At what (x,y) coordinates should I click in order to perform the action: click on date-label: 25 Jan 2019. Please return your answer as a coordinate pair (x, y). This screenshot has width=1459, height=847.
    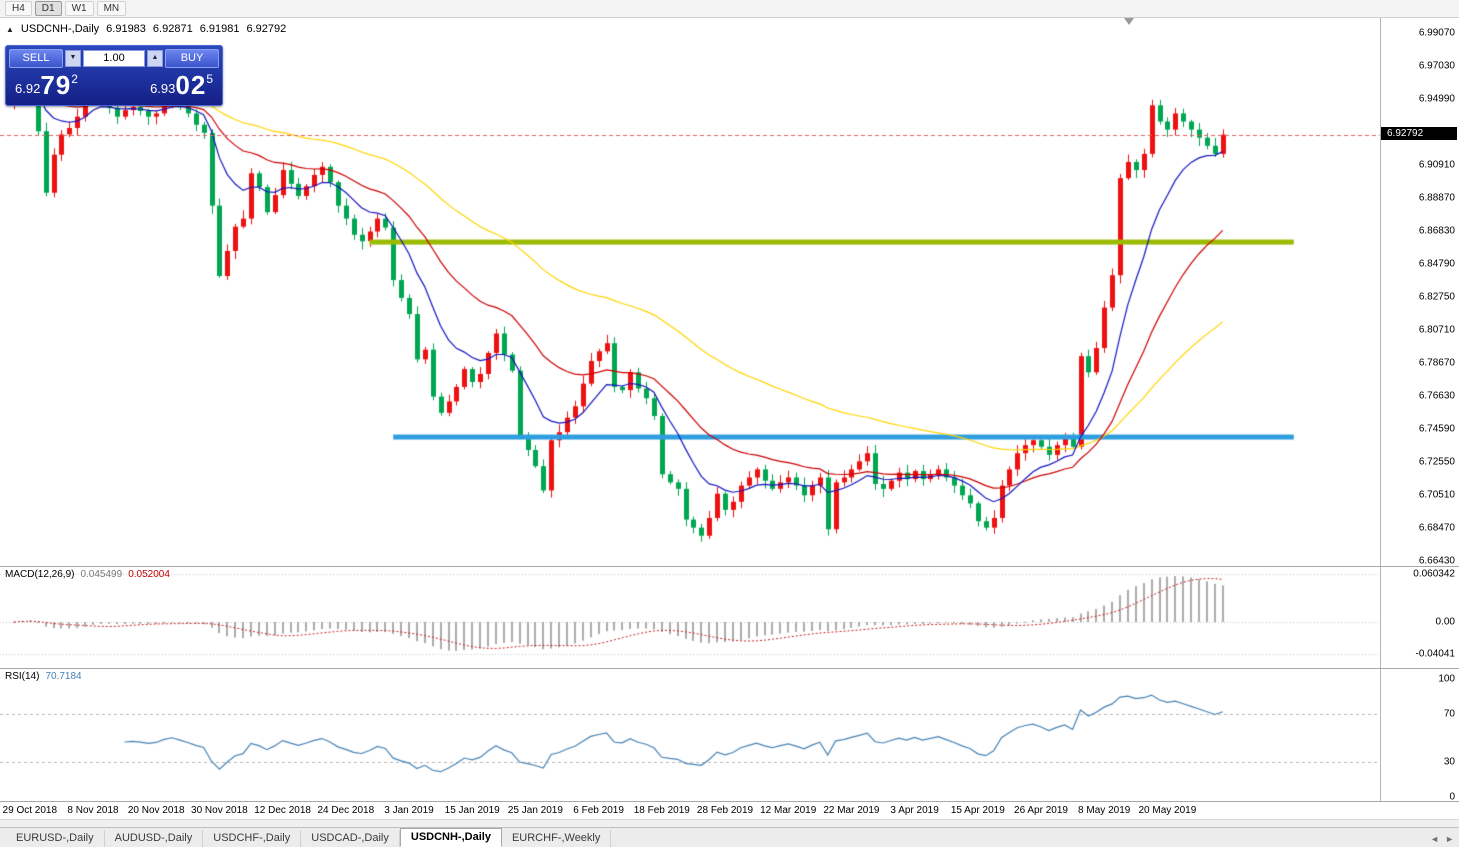
    Looking at the image, I should click on (535, 810).